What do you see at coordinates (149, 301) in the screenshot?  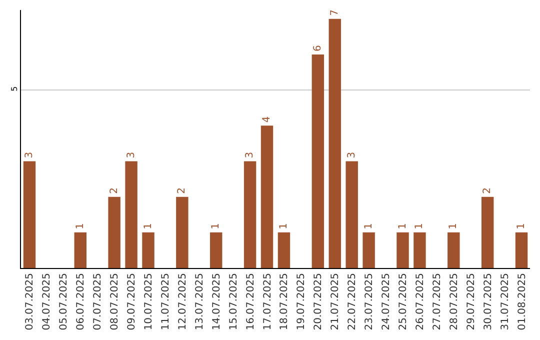 I see `x-tick-label: 10.07.2025` at bounding box center [149, 301].